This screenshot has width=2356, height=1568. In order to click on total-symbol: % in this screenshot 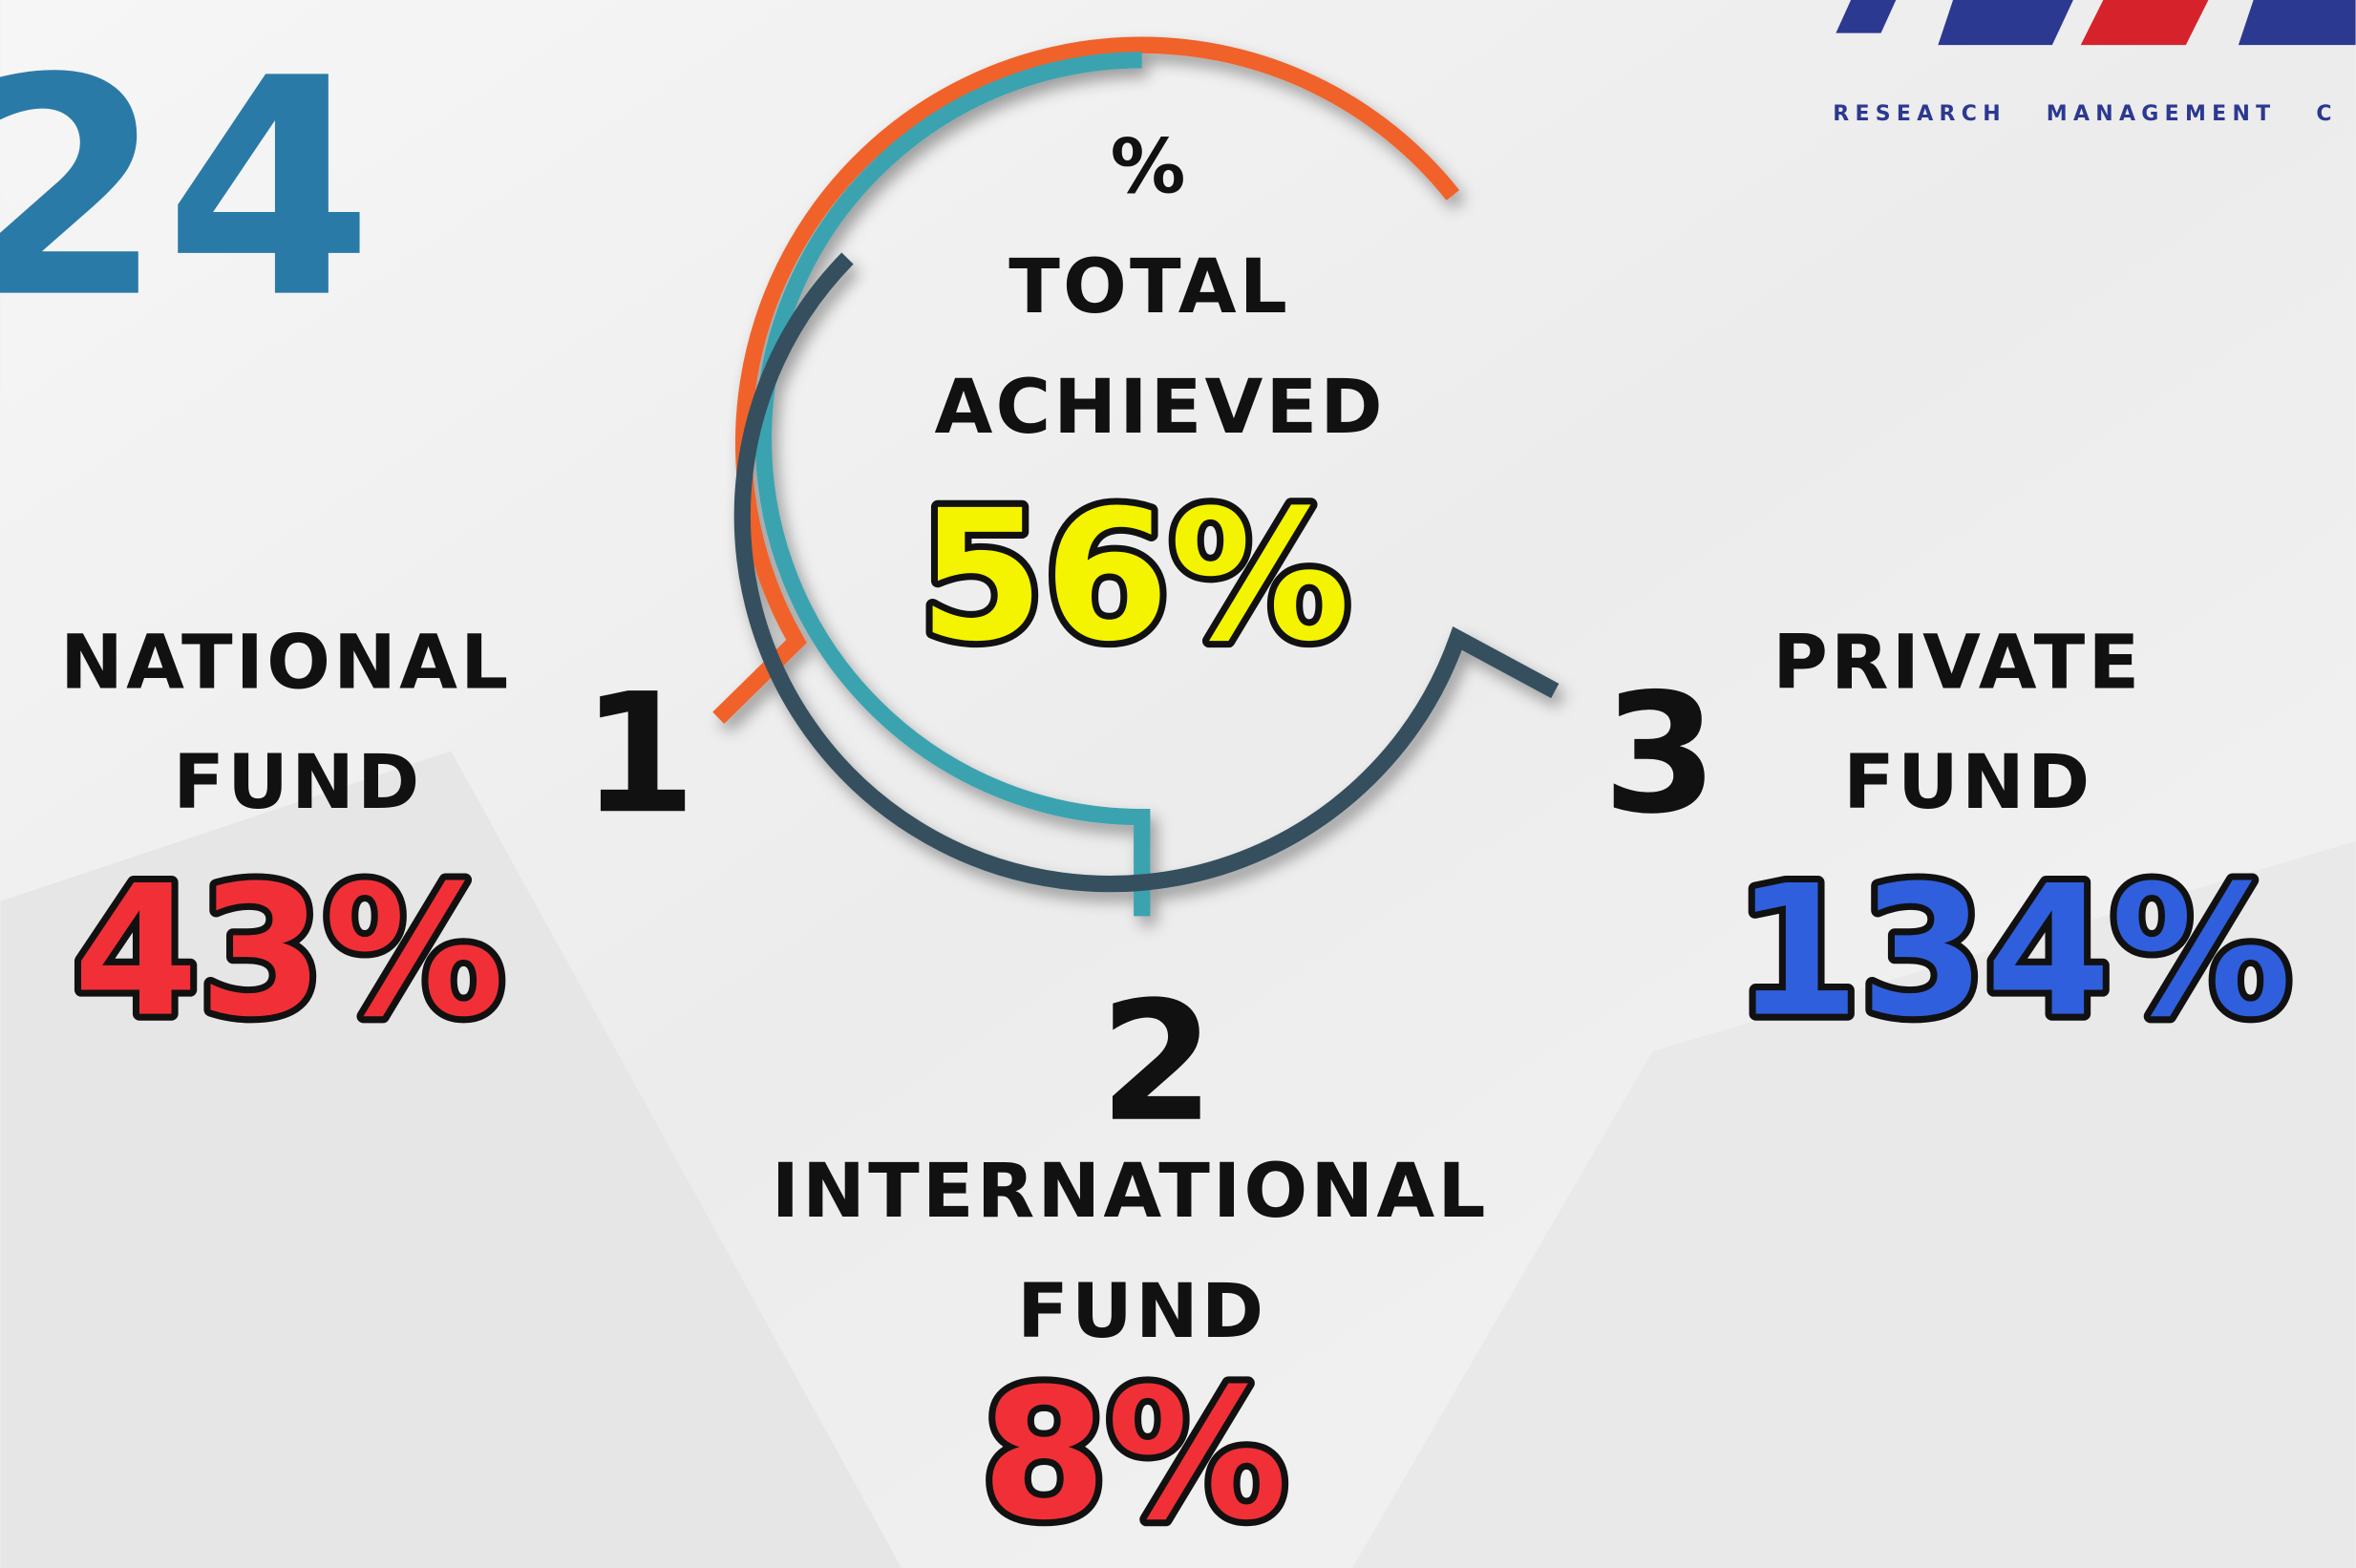, I will do `click(1150, 166)`.